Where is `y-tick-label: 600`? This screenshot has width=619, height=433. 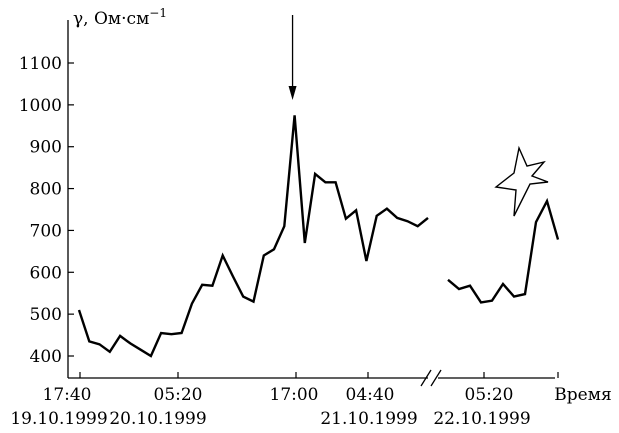
y-tick-label: 600 is located at coordinates (46, 273).